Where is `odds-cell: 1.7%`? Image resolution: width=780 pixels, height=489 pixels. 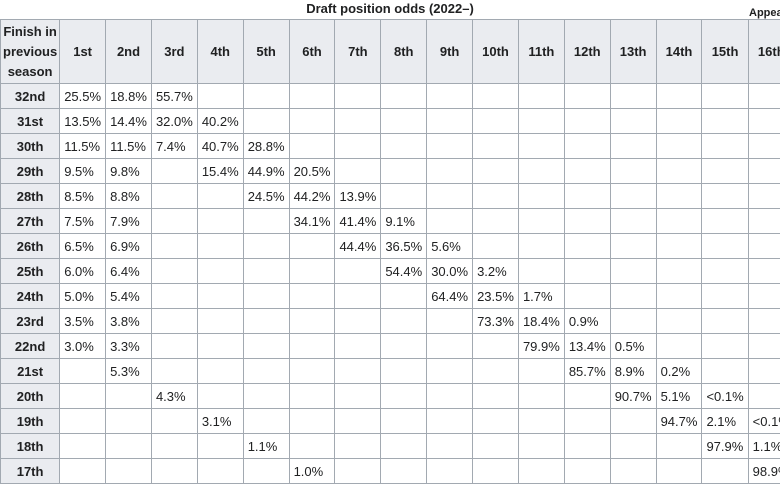 odds-cell: 1.7% is located at coordinates (541, 296).